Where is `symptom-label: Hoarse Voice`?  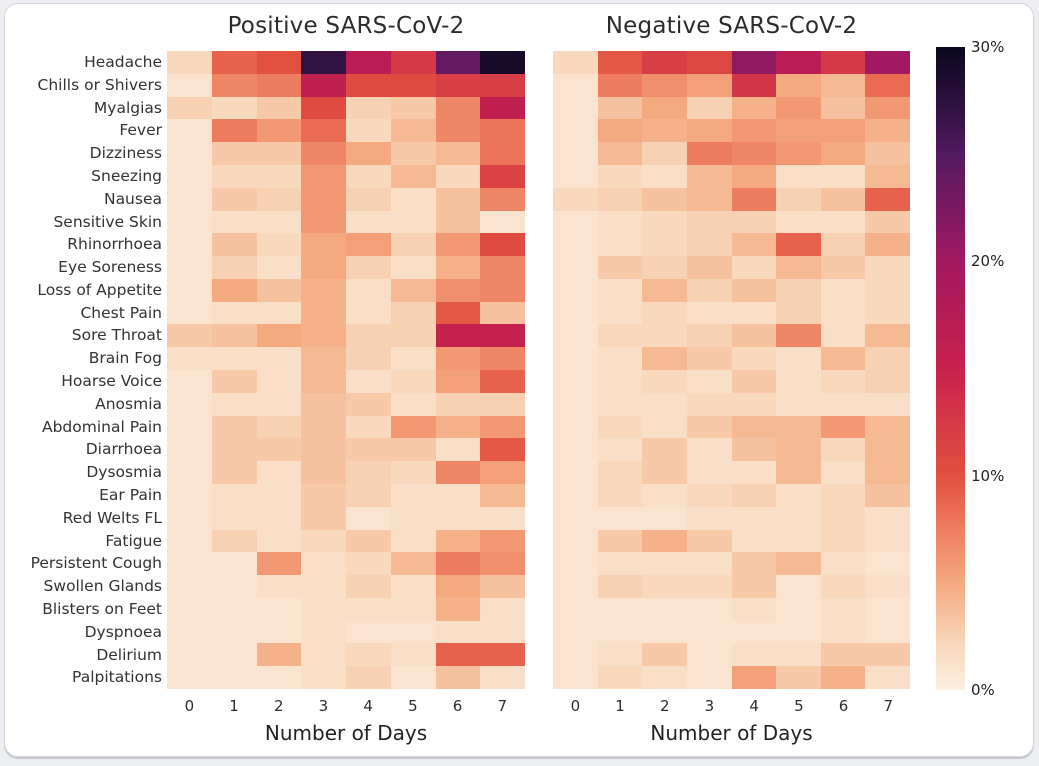
symptom-label: Hoarse Voice is located at coordinates (111, 381).